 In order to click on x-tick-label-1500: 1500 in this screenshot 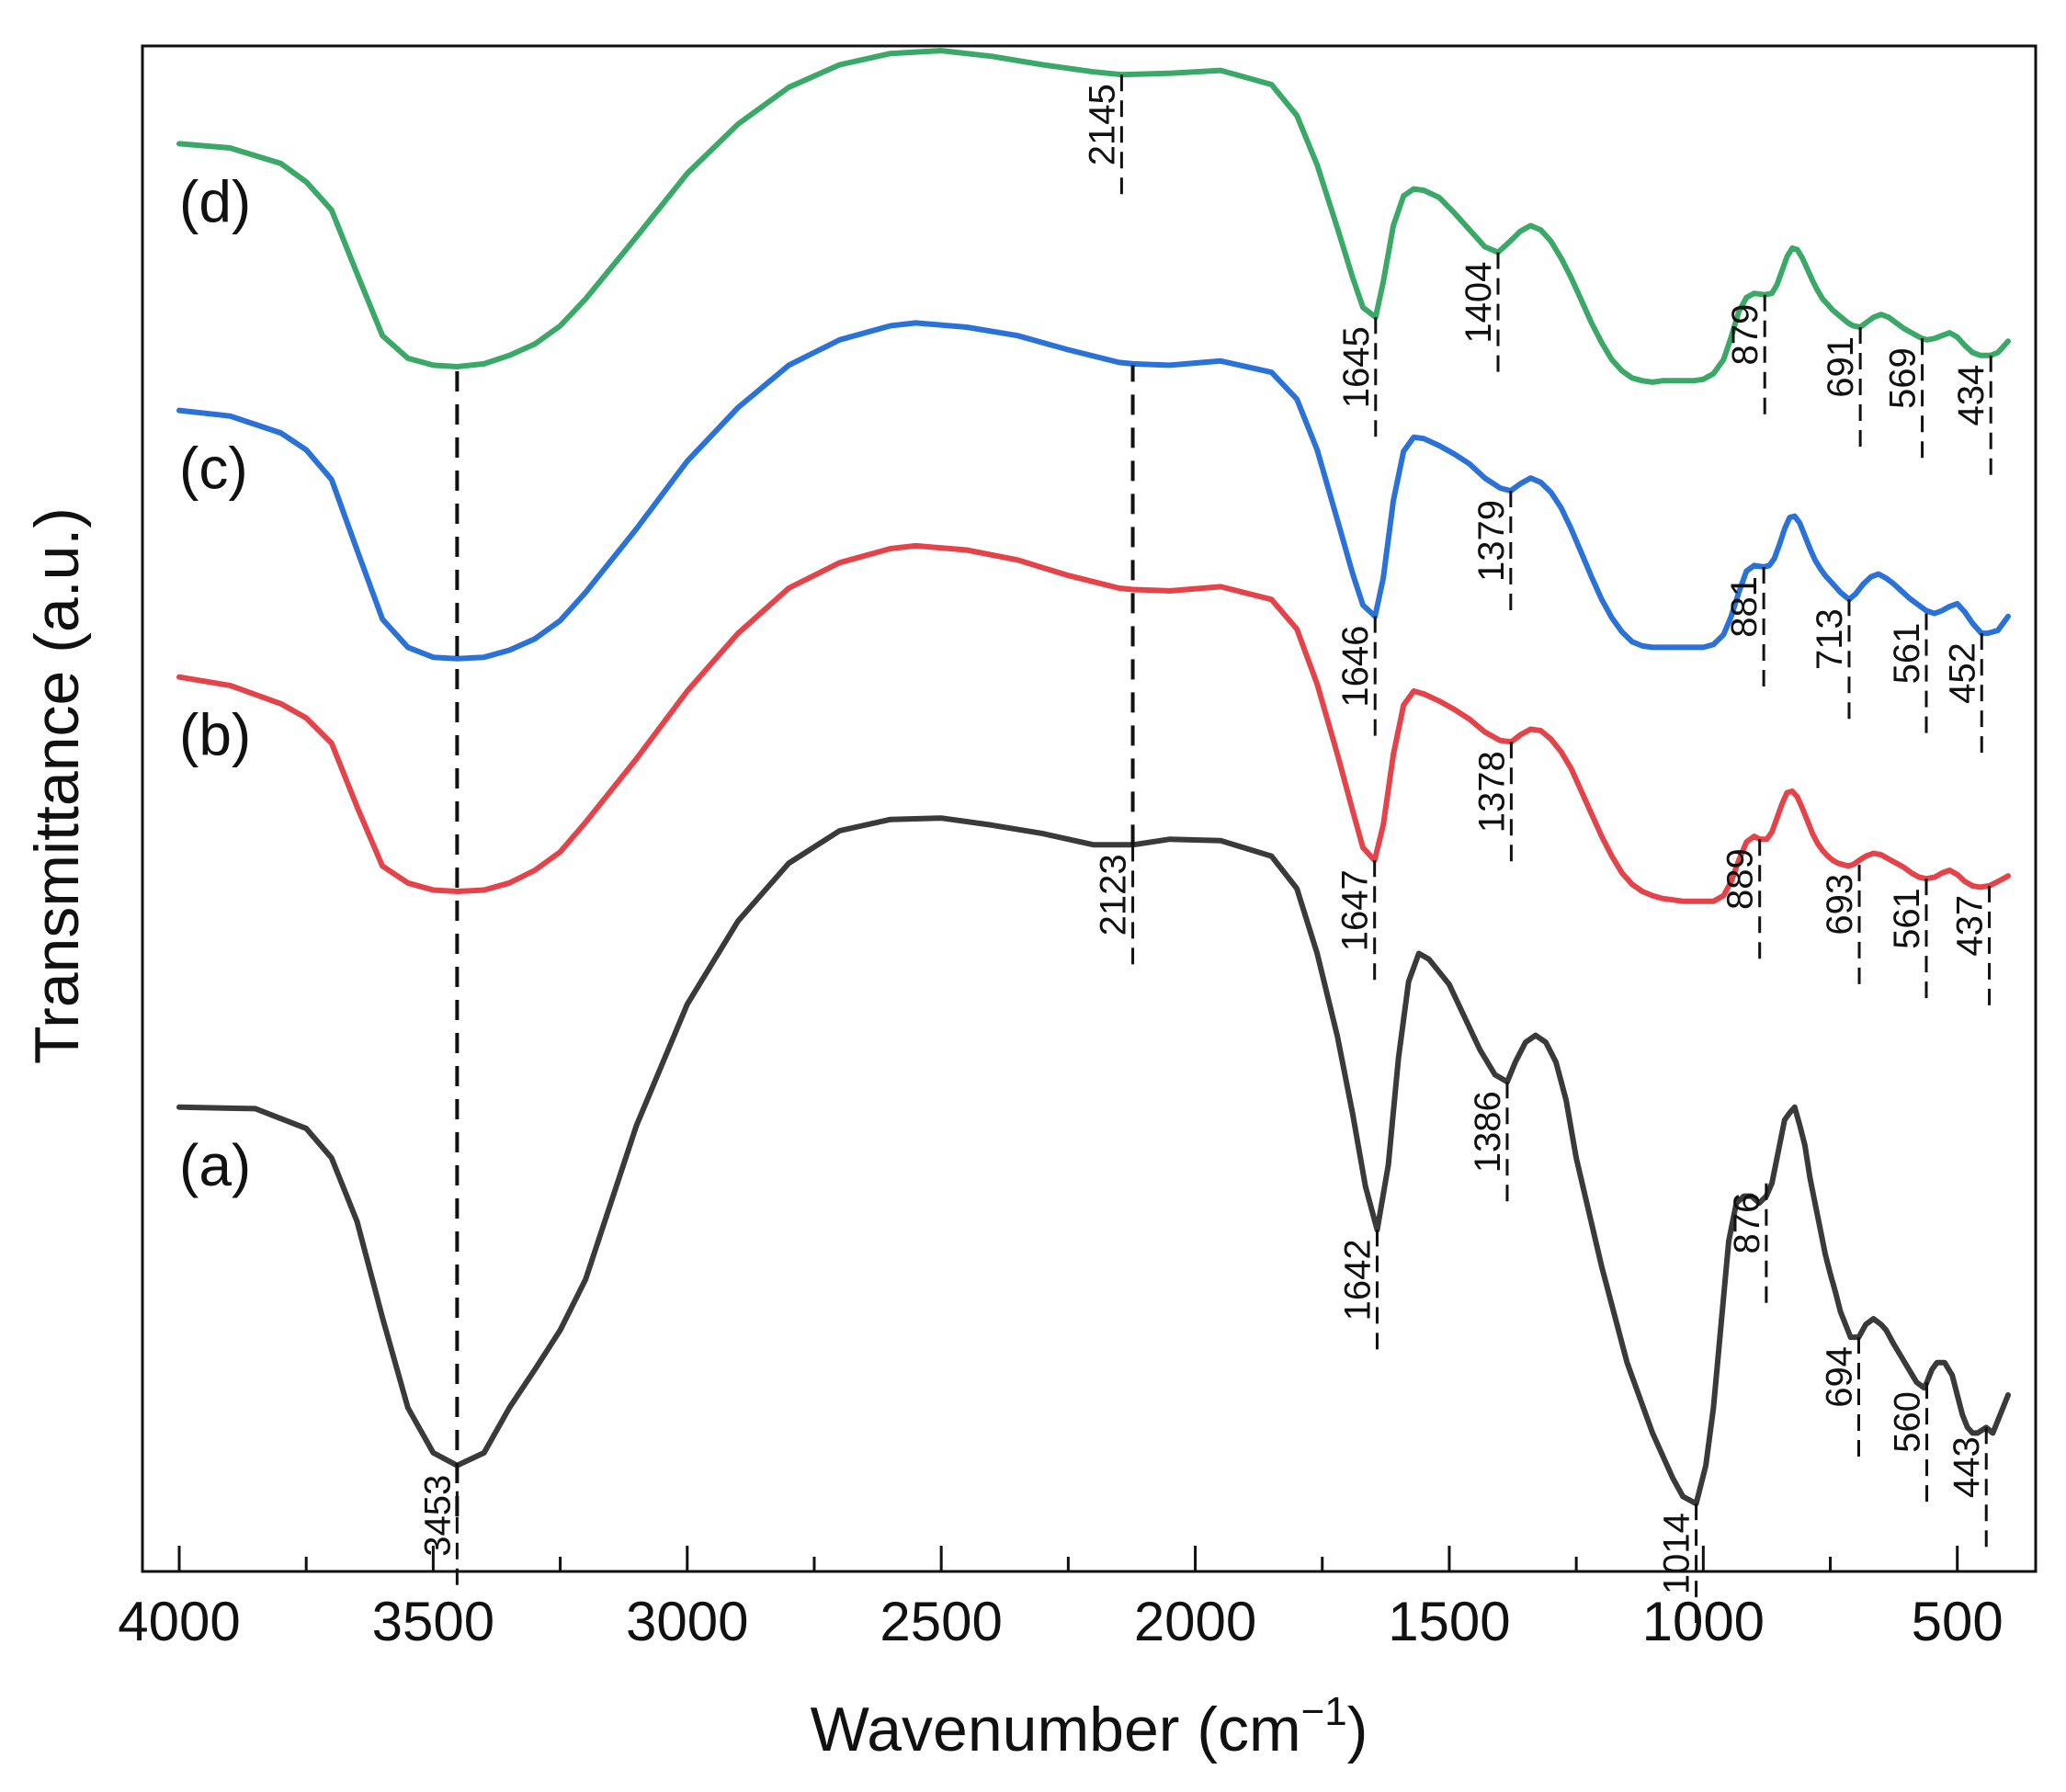, I will do `click(1449, 1621)`.